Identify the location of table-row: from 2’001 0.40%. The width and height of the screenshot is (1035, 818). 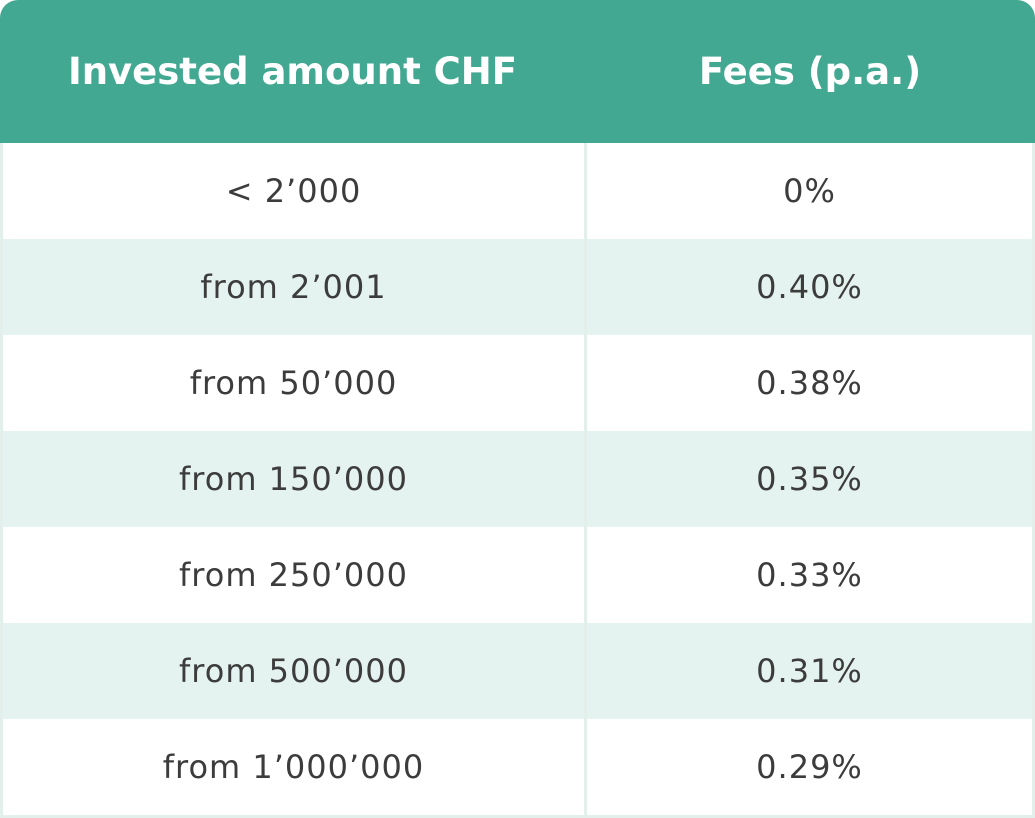
(517, 287).